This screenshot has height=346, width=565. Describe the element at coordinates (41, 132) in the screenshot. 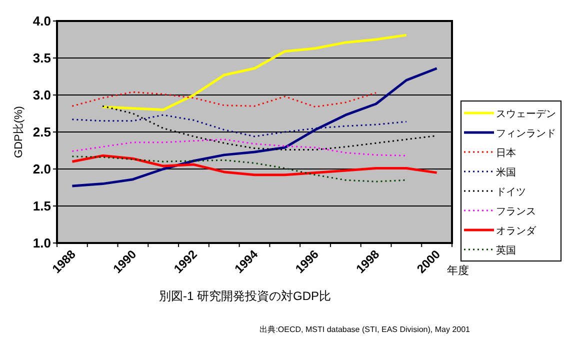

I see `y-tick-label: 2.5` at that location.